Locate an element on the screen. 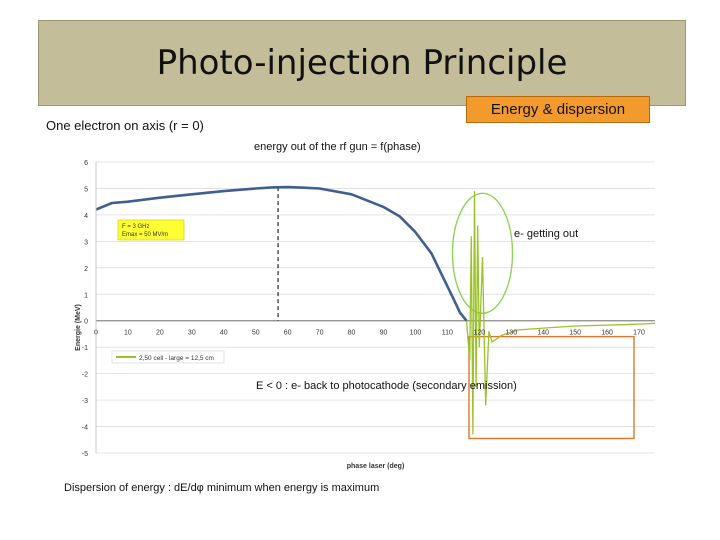  y-tick-label: 4 is located at coordinates (86, 216).